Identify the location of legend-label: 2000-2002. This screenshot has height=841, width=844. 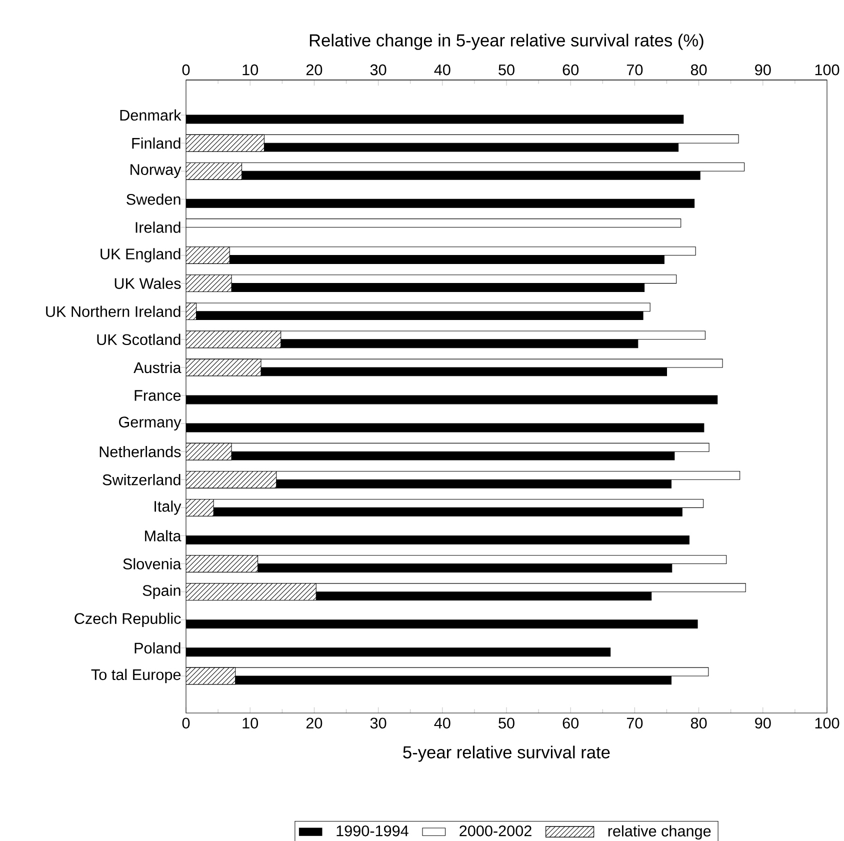
(496, 830).